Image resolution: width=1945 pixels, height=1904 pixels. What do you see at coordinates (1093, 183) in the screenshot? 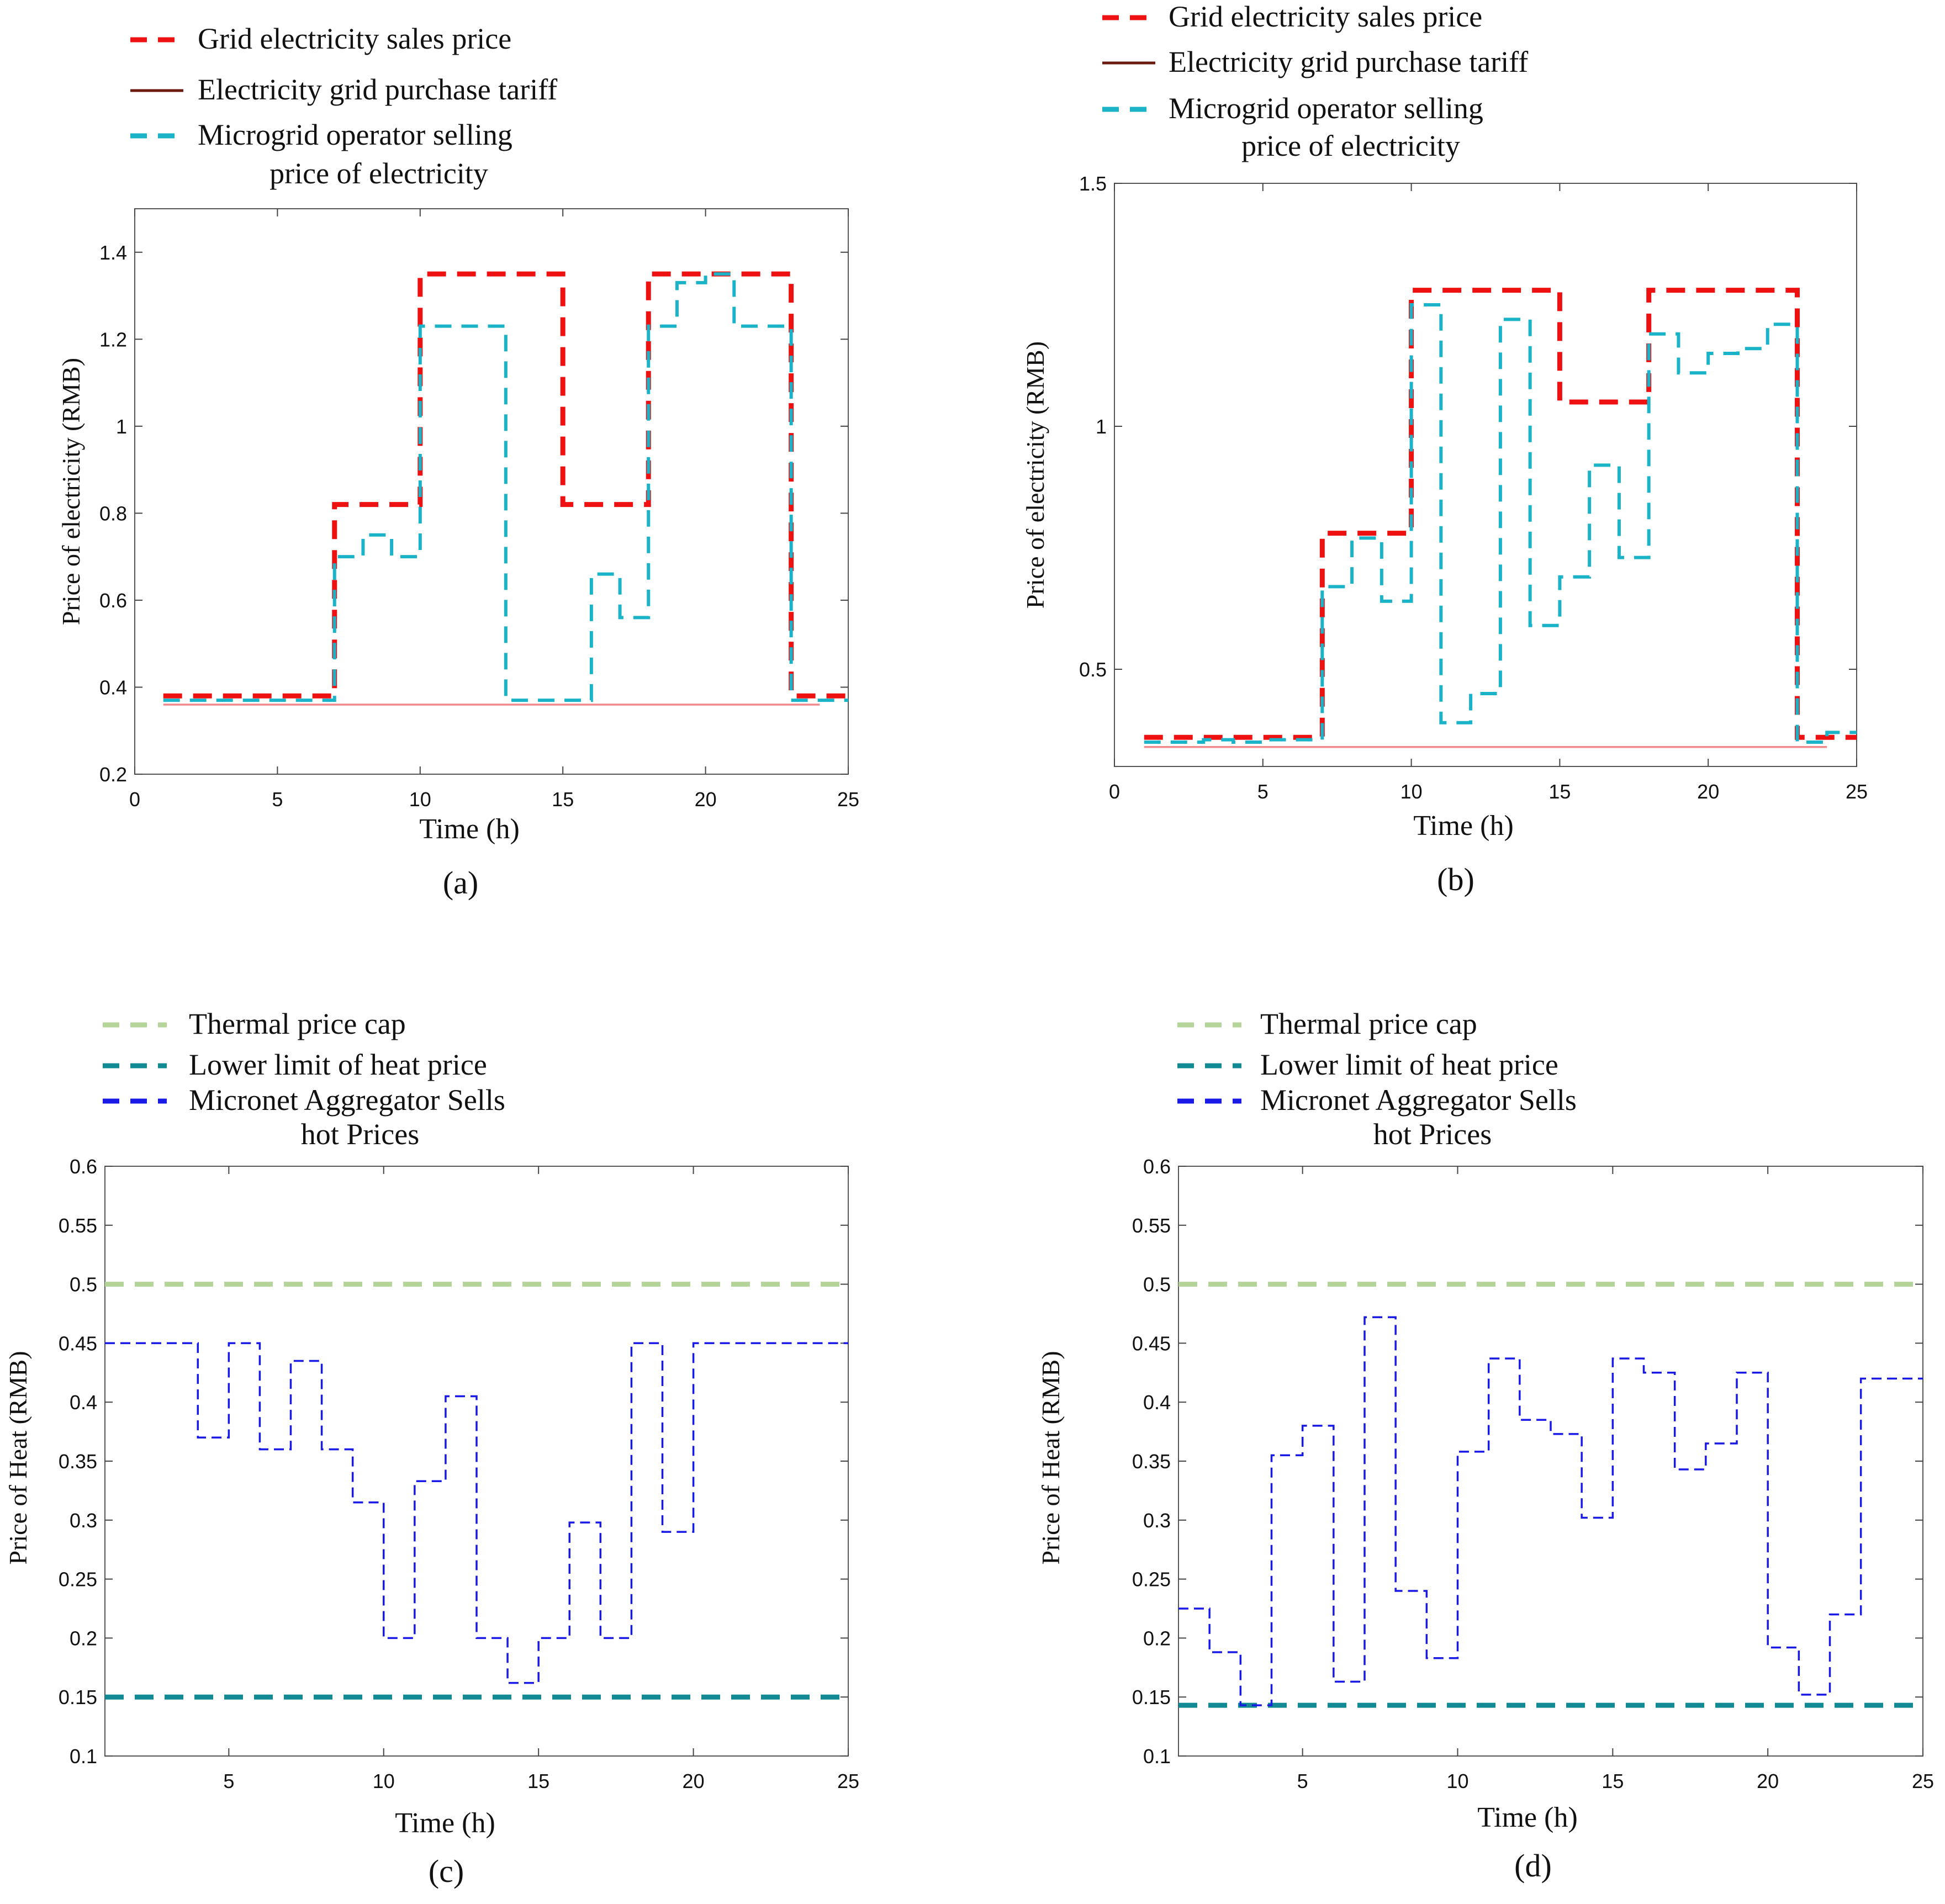
I see `y-tick-label: 1.5` at bounding box center [1093, 183].